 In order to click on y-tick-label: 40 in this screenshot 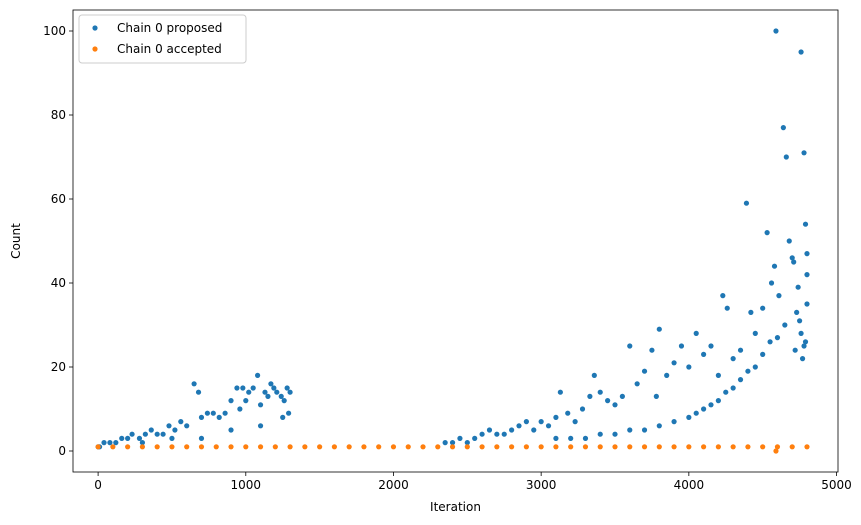, I will do `click(58, 283)`.